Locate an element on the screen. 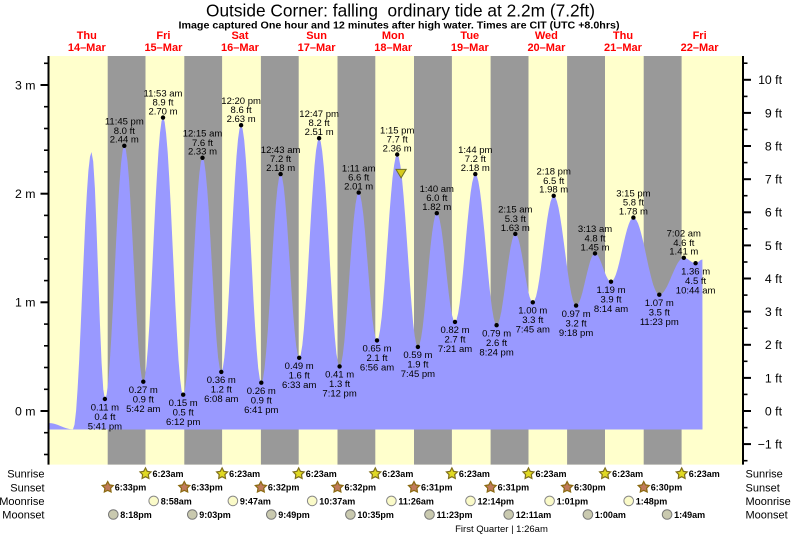 The height and width of the screenshot is (537, 793). svg-text: 11:45 pm is located at coordinates (124, 122).